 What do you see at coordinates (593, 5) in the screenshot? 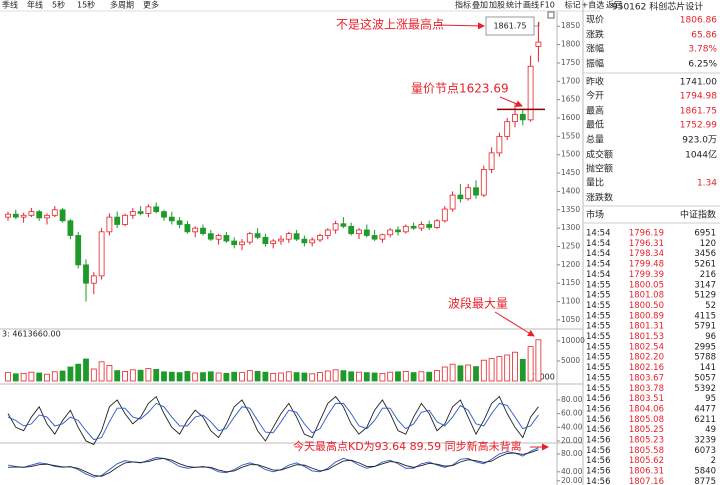
I see `toolbar-item: +自选` at bounding box center [593, 5].